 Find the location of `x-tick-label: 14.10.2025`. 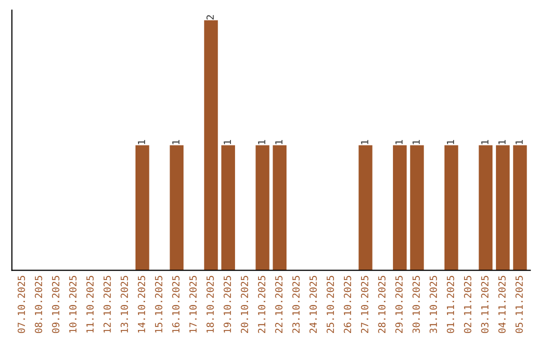

x-tick-label: 14.10.2025 is located at coordinates (142, 304).